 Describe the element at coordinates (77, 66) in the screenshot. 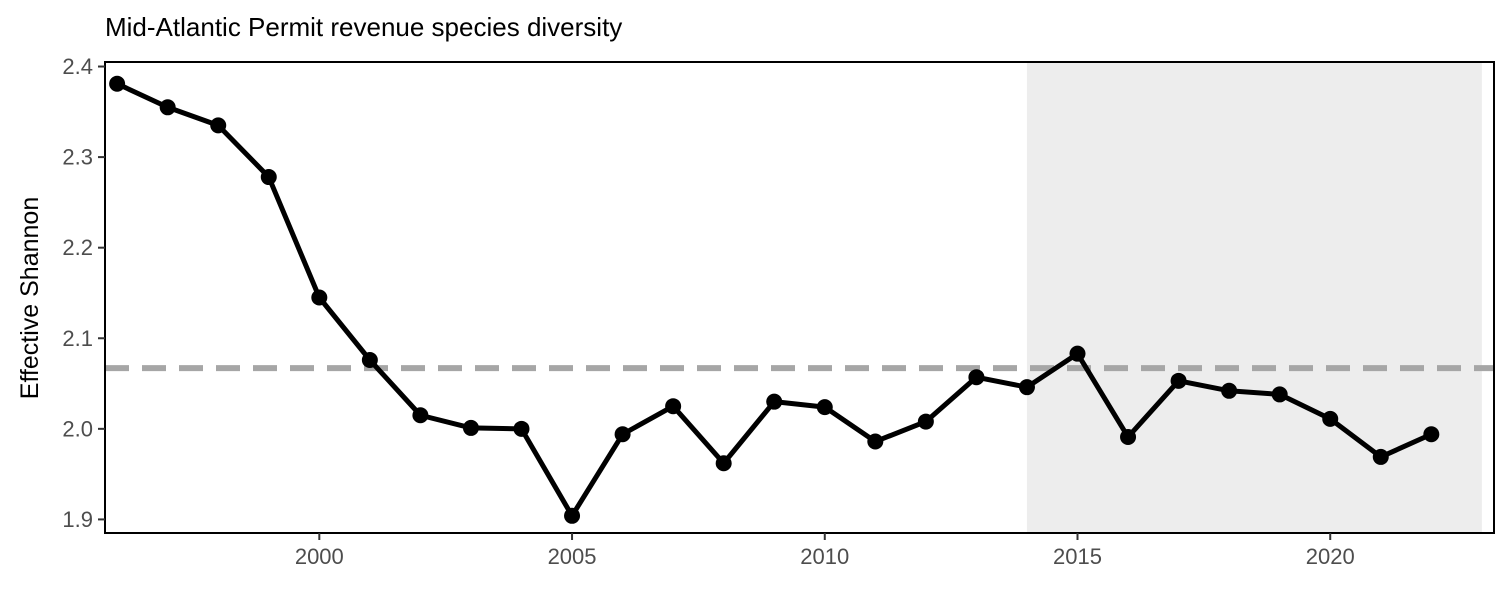

I see `y-tick-label: 2.4` at that location.